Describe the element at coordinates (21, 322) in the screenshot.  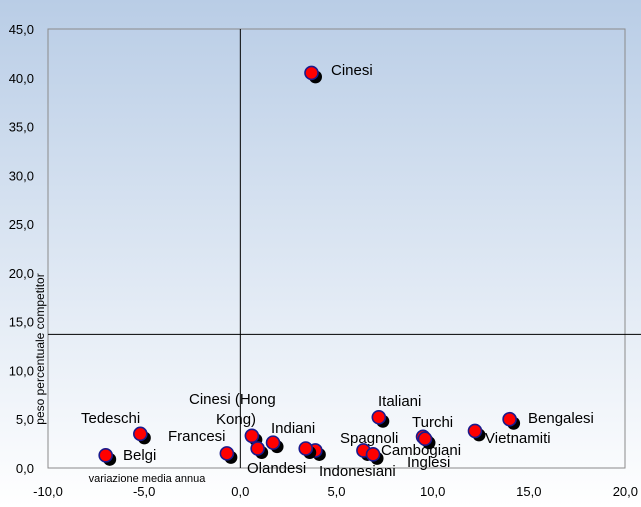
I see `y-tick-label: 15,0` at that location.